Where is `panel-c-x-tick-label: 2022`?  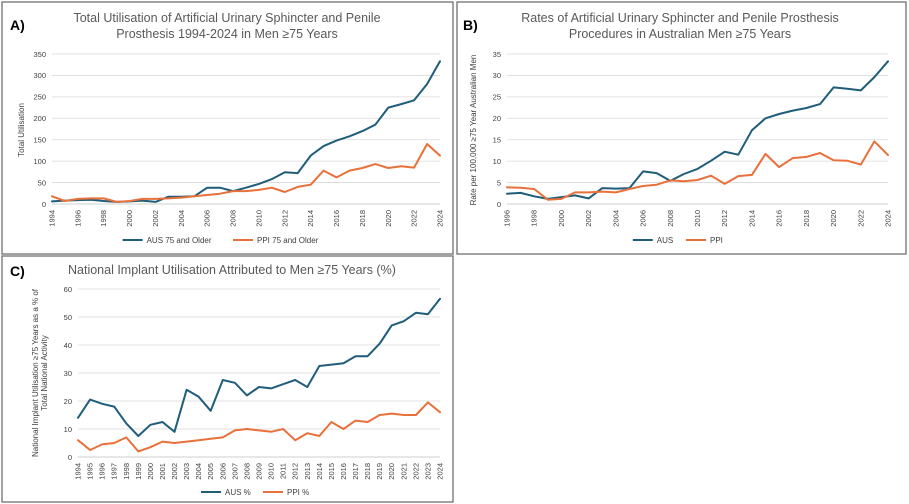 panel-c-x-tick-label: 2022 is located at coordinates (415, 471).